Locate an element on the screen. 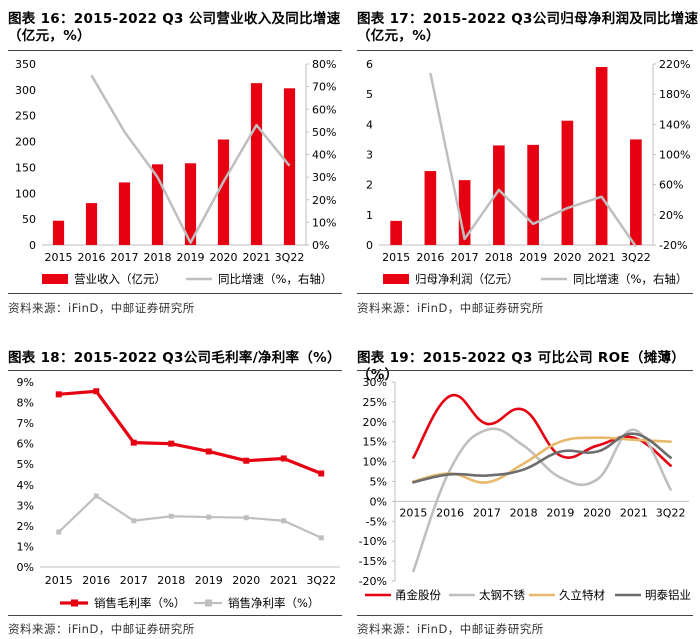 Image resolution: width=700 pixels, height=639 pixels. legend-label-1: 太钢不锈 is located at coordinates (502, 595).